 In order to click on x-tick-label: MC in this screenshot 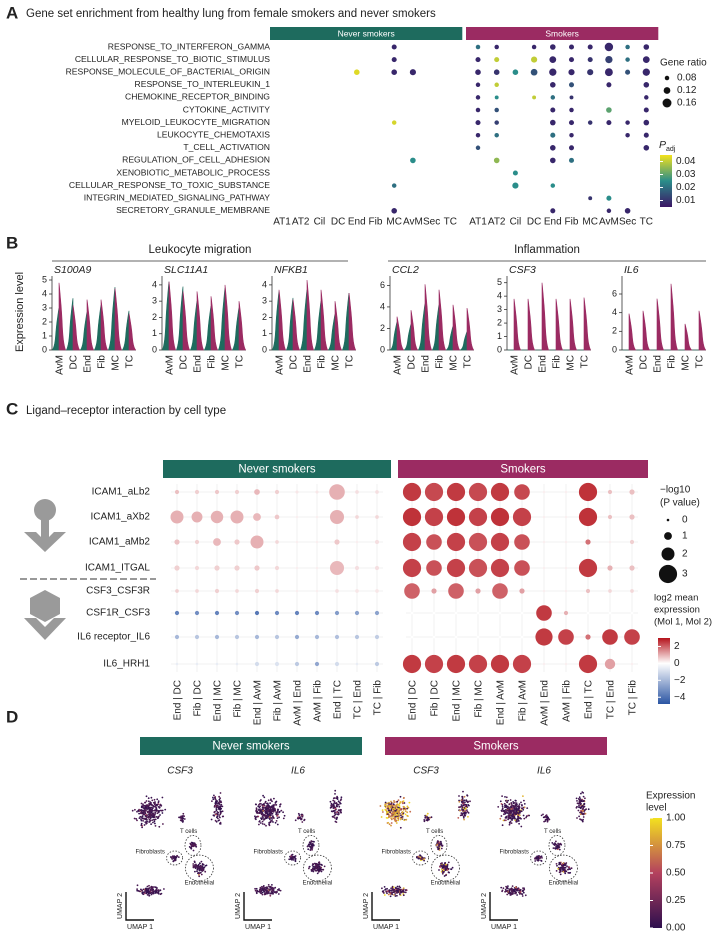, I will do `click(571, 363)`.